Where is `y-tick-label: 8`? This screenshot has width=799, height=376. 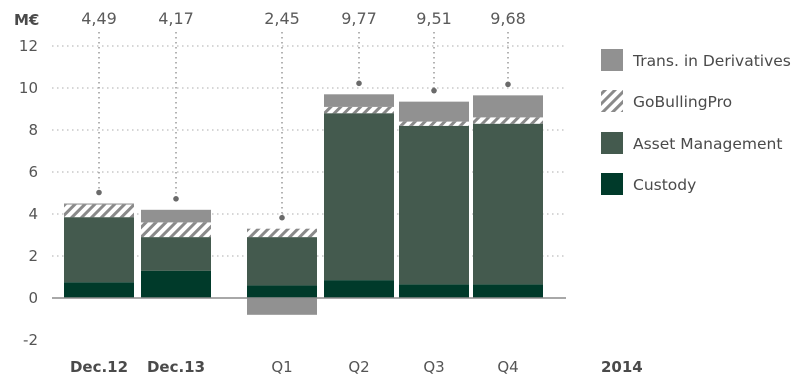
y-tick-label: 8 is located at coordinates (33, 130).